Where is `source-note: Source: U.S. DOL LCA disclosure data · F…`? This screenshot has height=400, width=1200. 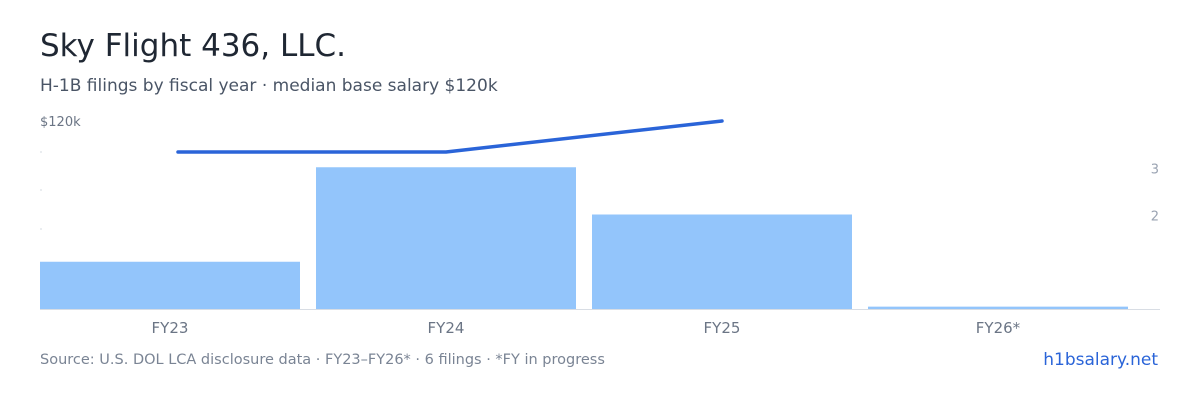
source-note: Source: U.S. DOL LCA disclosure data · F… is located at coordinates (322, 360).